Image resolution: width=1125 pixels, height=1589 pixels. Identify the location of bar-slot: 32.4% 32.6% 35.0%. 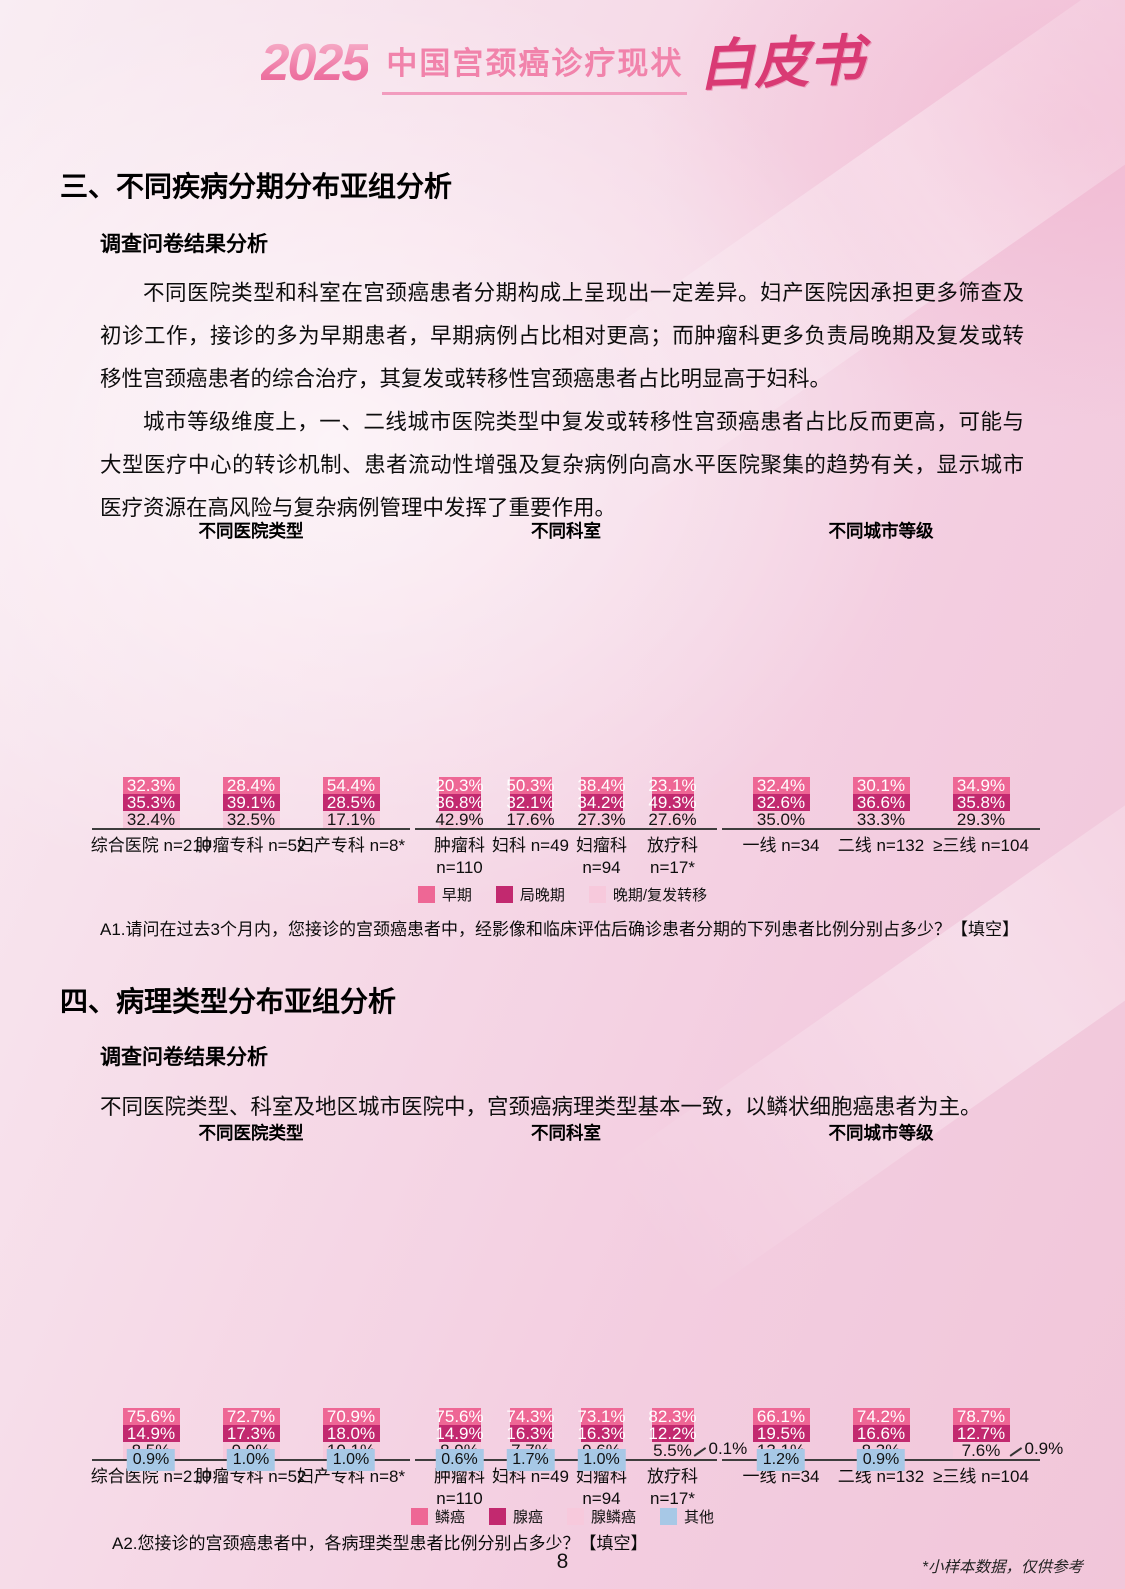
(781, 802).